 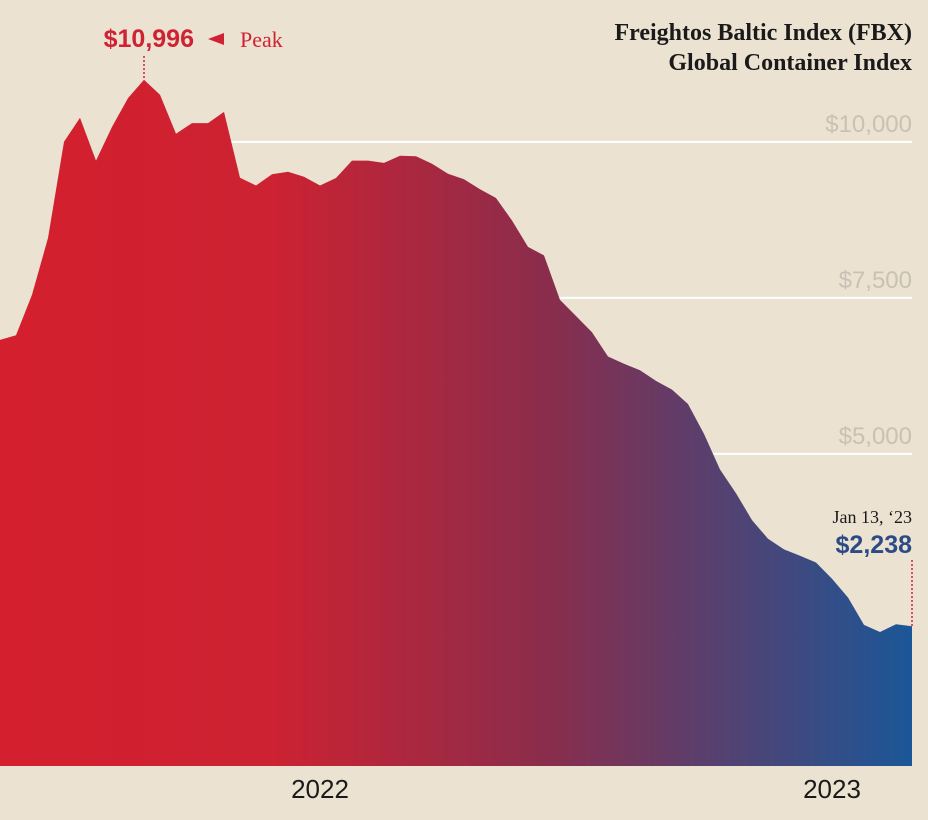 I want to click on y-tick-label: $10,000, so click(x=868, y=124).